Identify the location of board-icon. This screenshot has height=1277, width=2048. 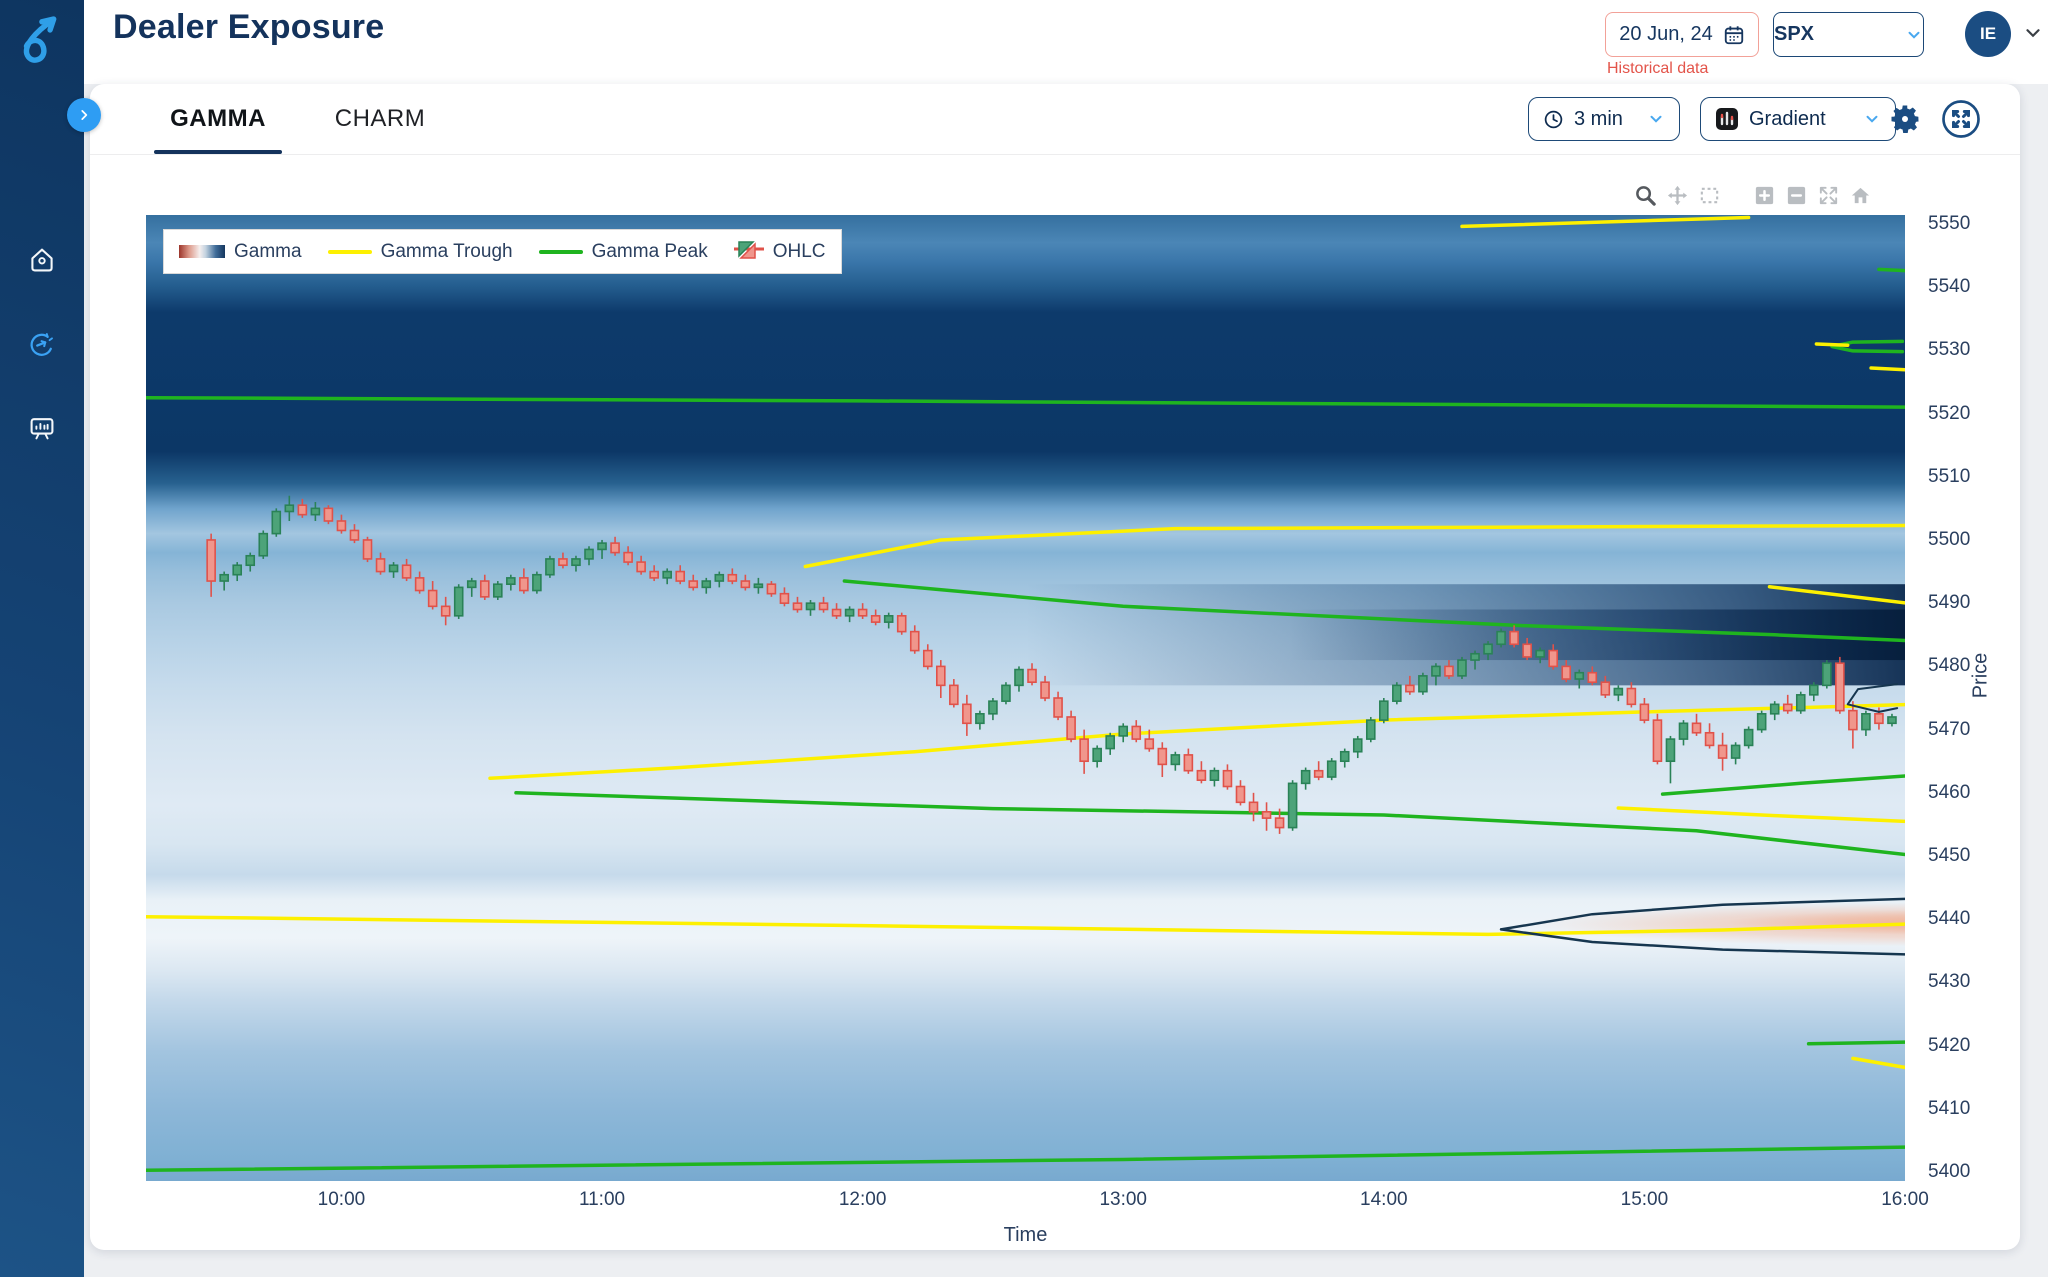
(42, 429).